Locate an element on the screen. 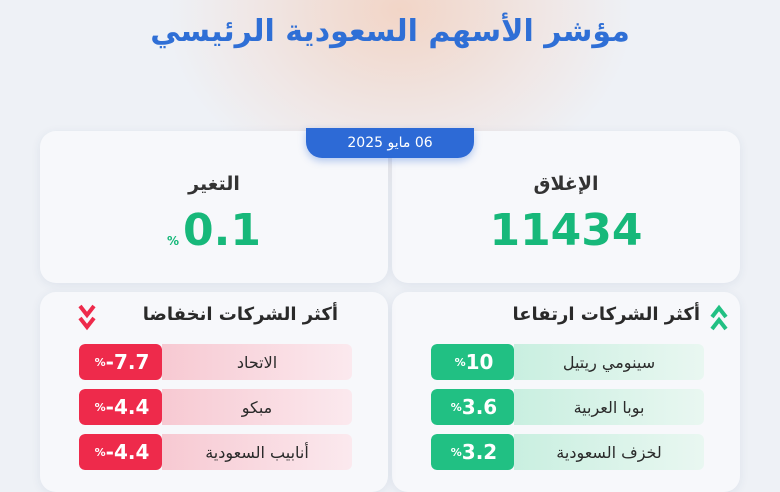 This screenshot has width=780, height=492. date-badge: 06 مايو 2025 is located at coordinates (390, 143).